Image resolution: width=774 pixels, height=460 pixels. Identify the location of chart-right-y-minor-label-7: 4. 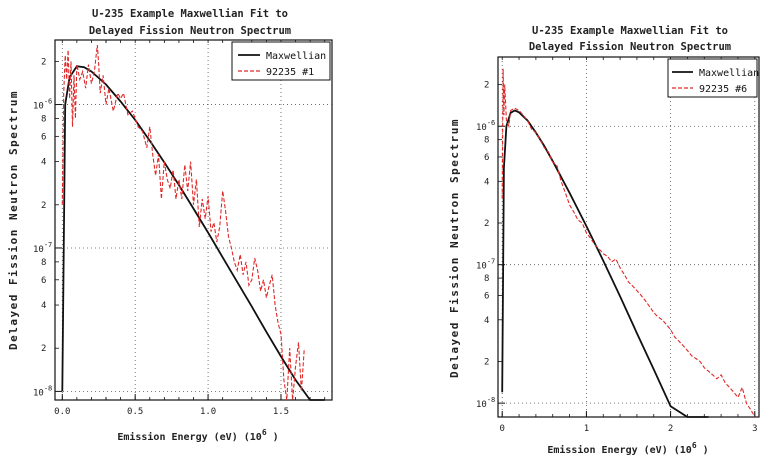
(486, 321).